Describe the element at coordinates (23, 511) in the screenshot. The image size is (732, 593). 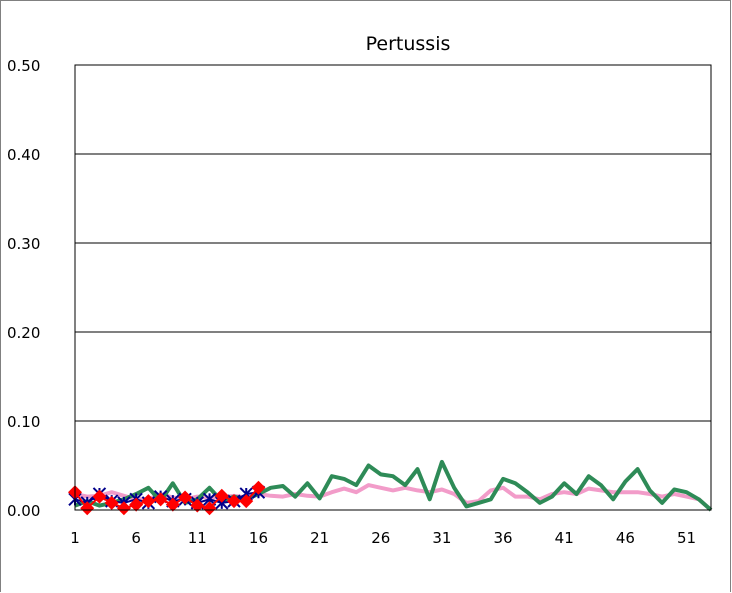
I see `y-tick-label: 0.00` at that location.